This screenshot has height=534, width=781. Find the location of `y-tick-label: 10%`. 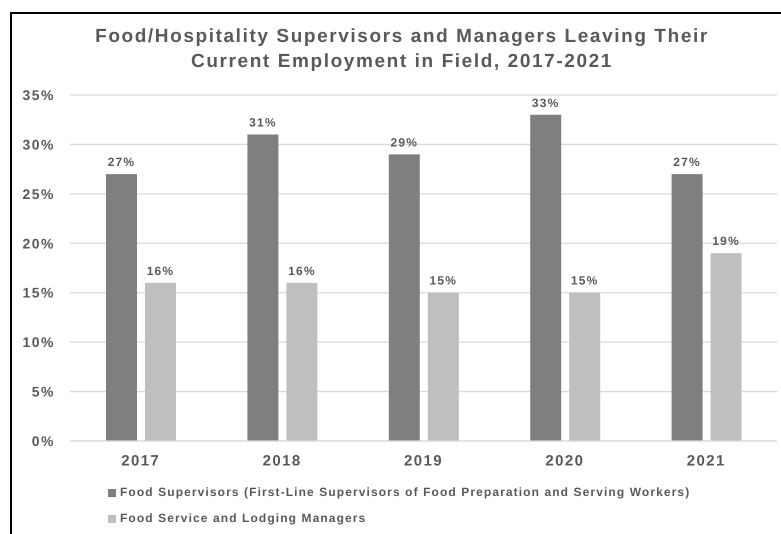

y-tick-label: 10% is located at coordinates (38, 342).